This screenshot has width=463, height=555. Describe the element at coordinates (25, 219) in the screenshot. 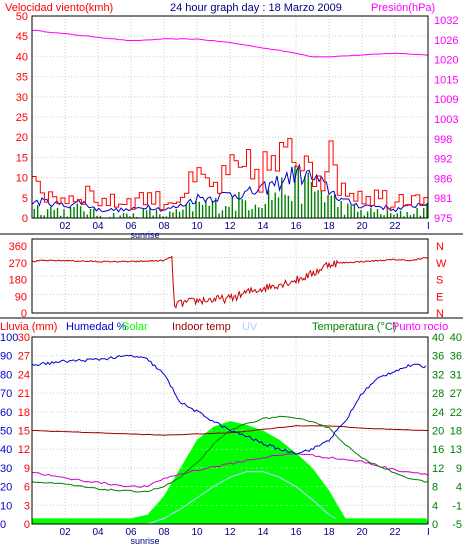

I see `wind-tick-label: 0` at that location.